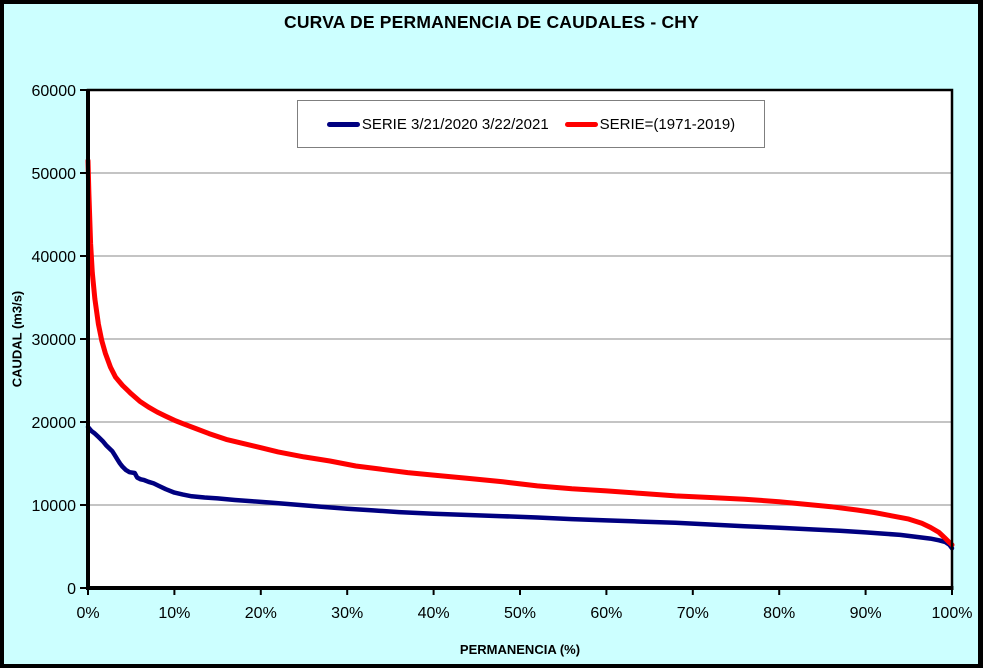 Image resolution: width=983 pixels, height=668 pixels. Describe the element at coordinates (434, 613) in the screenshot. I see `x-tick-label: 40%` at that location.